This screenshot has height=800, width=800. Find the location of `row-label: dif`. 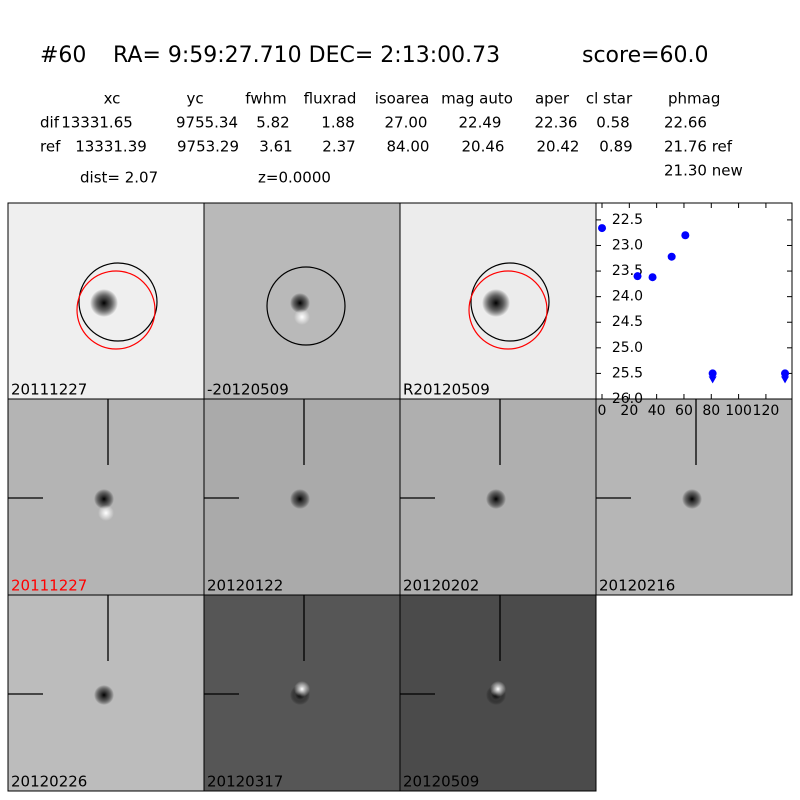

row-label: dif is located at coordinates (50, 123).